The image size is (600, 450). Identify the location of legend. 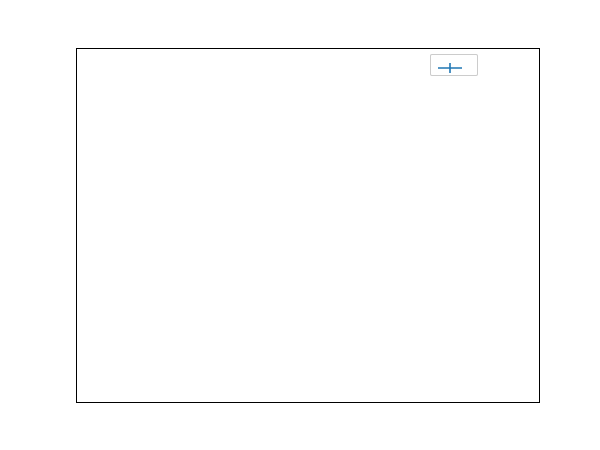
(454, 65).